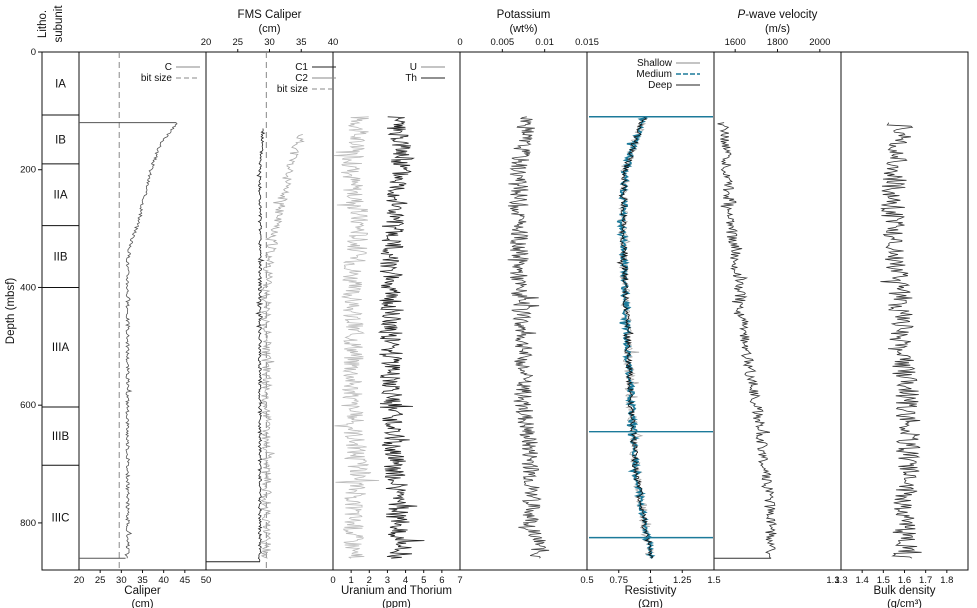 The width and height of the screenshot is (977, 608). I want to click on depth-axis-label: Depth (mbsf), so click(11, 311).